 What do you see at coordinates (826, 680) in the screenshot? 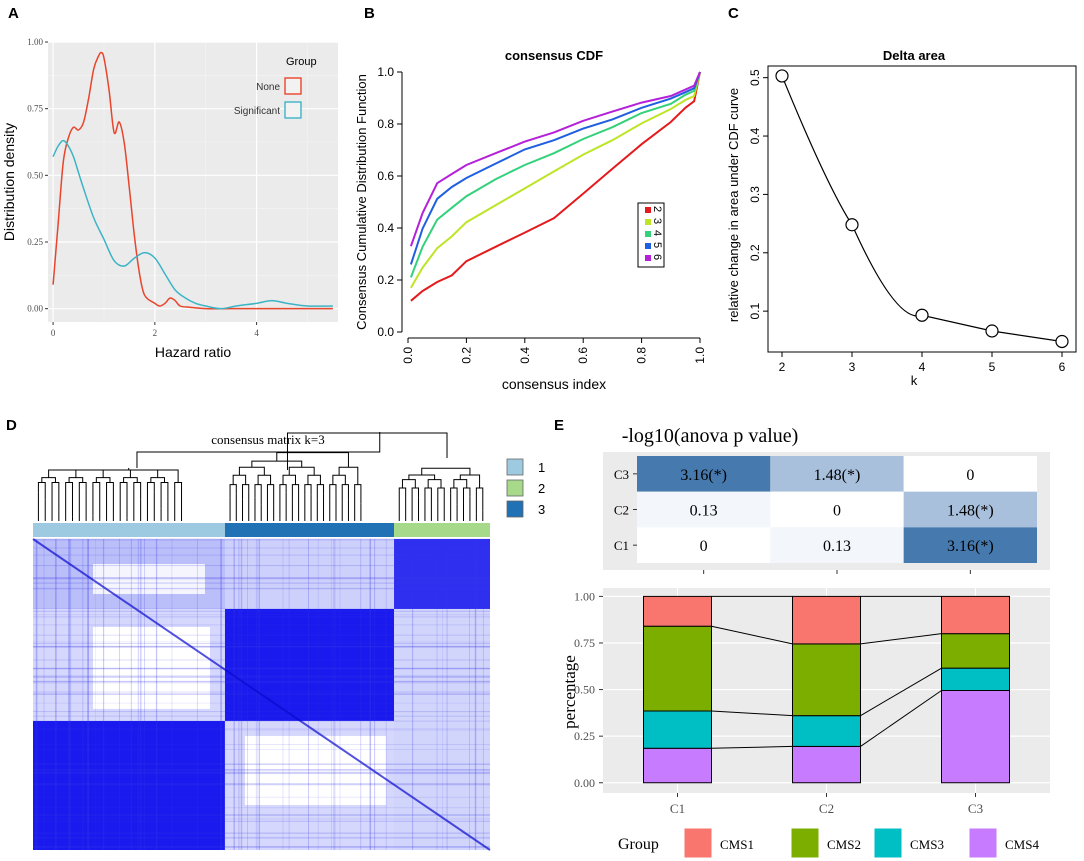
I see `panel-e-bar-cms2-c2` at bounding box center [826, 680].